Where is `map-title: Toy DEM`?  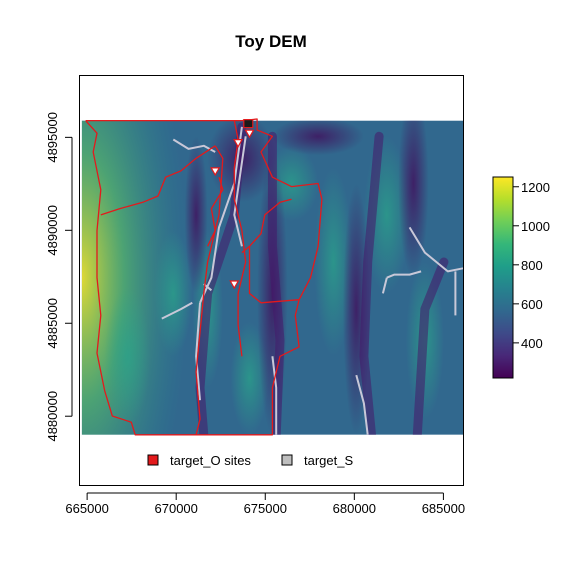
map-title: Toy DEM is located at coordinates (270, 41).